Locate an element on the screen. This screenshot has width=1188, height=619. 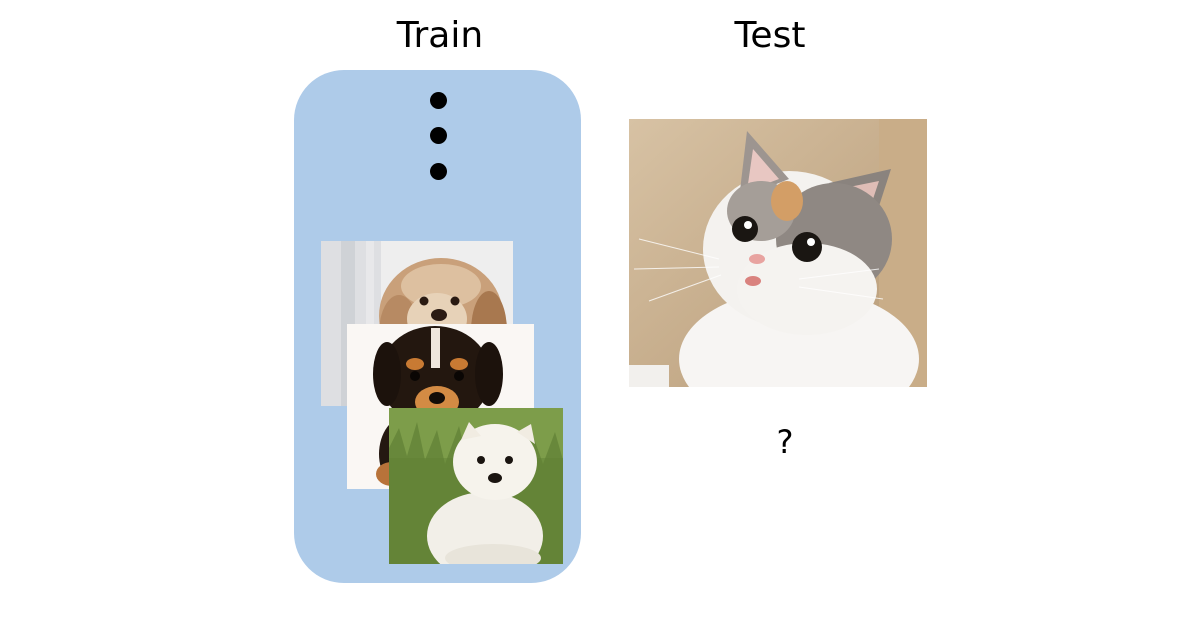
test-image-cat is located at coordinates (778, 253).